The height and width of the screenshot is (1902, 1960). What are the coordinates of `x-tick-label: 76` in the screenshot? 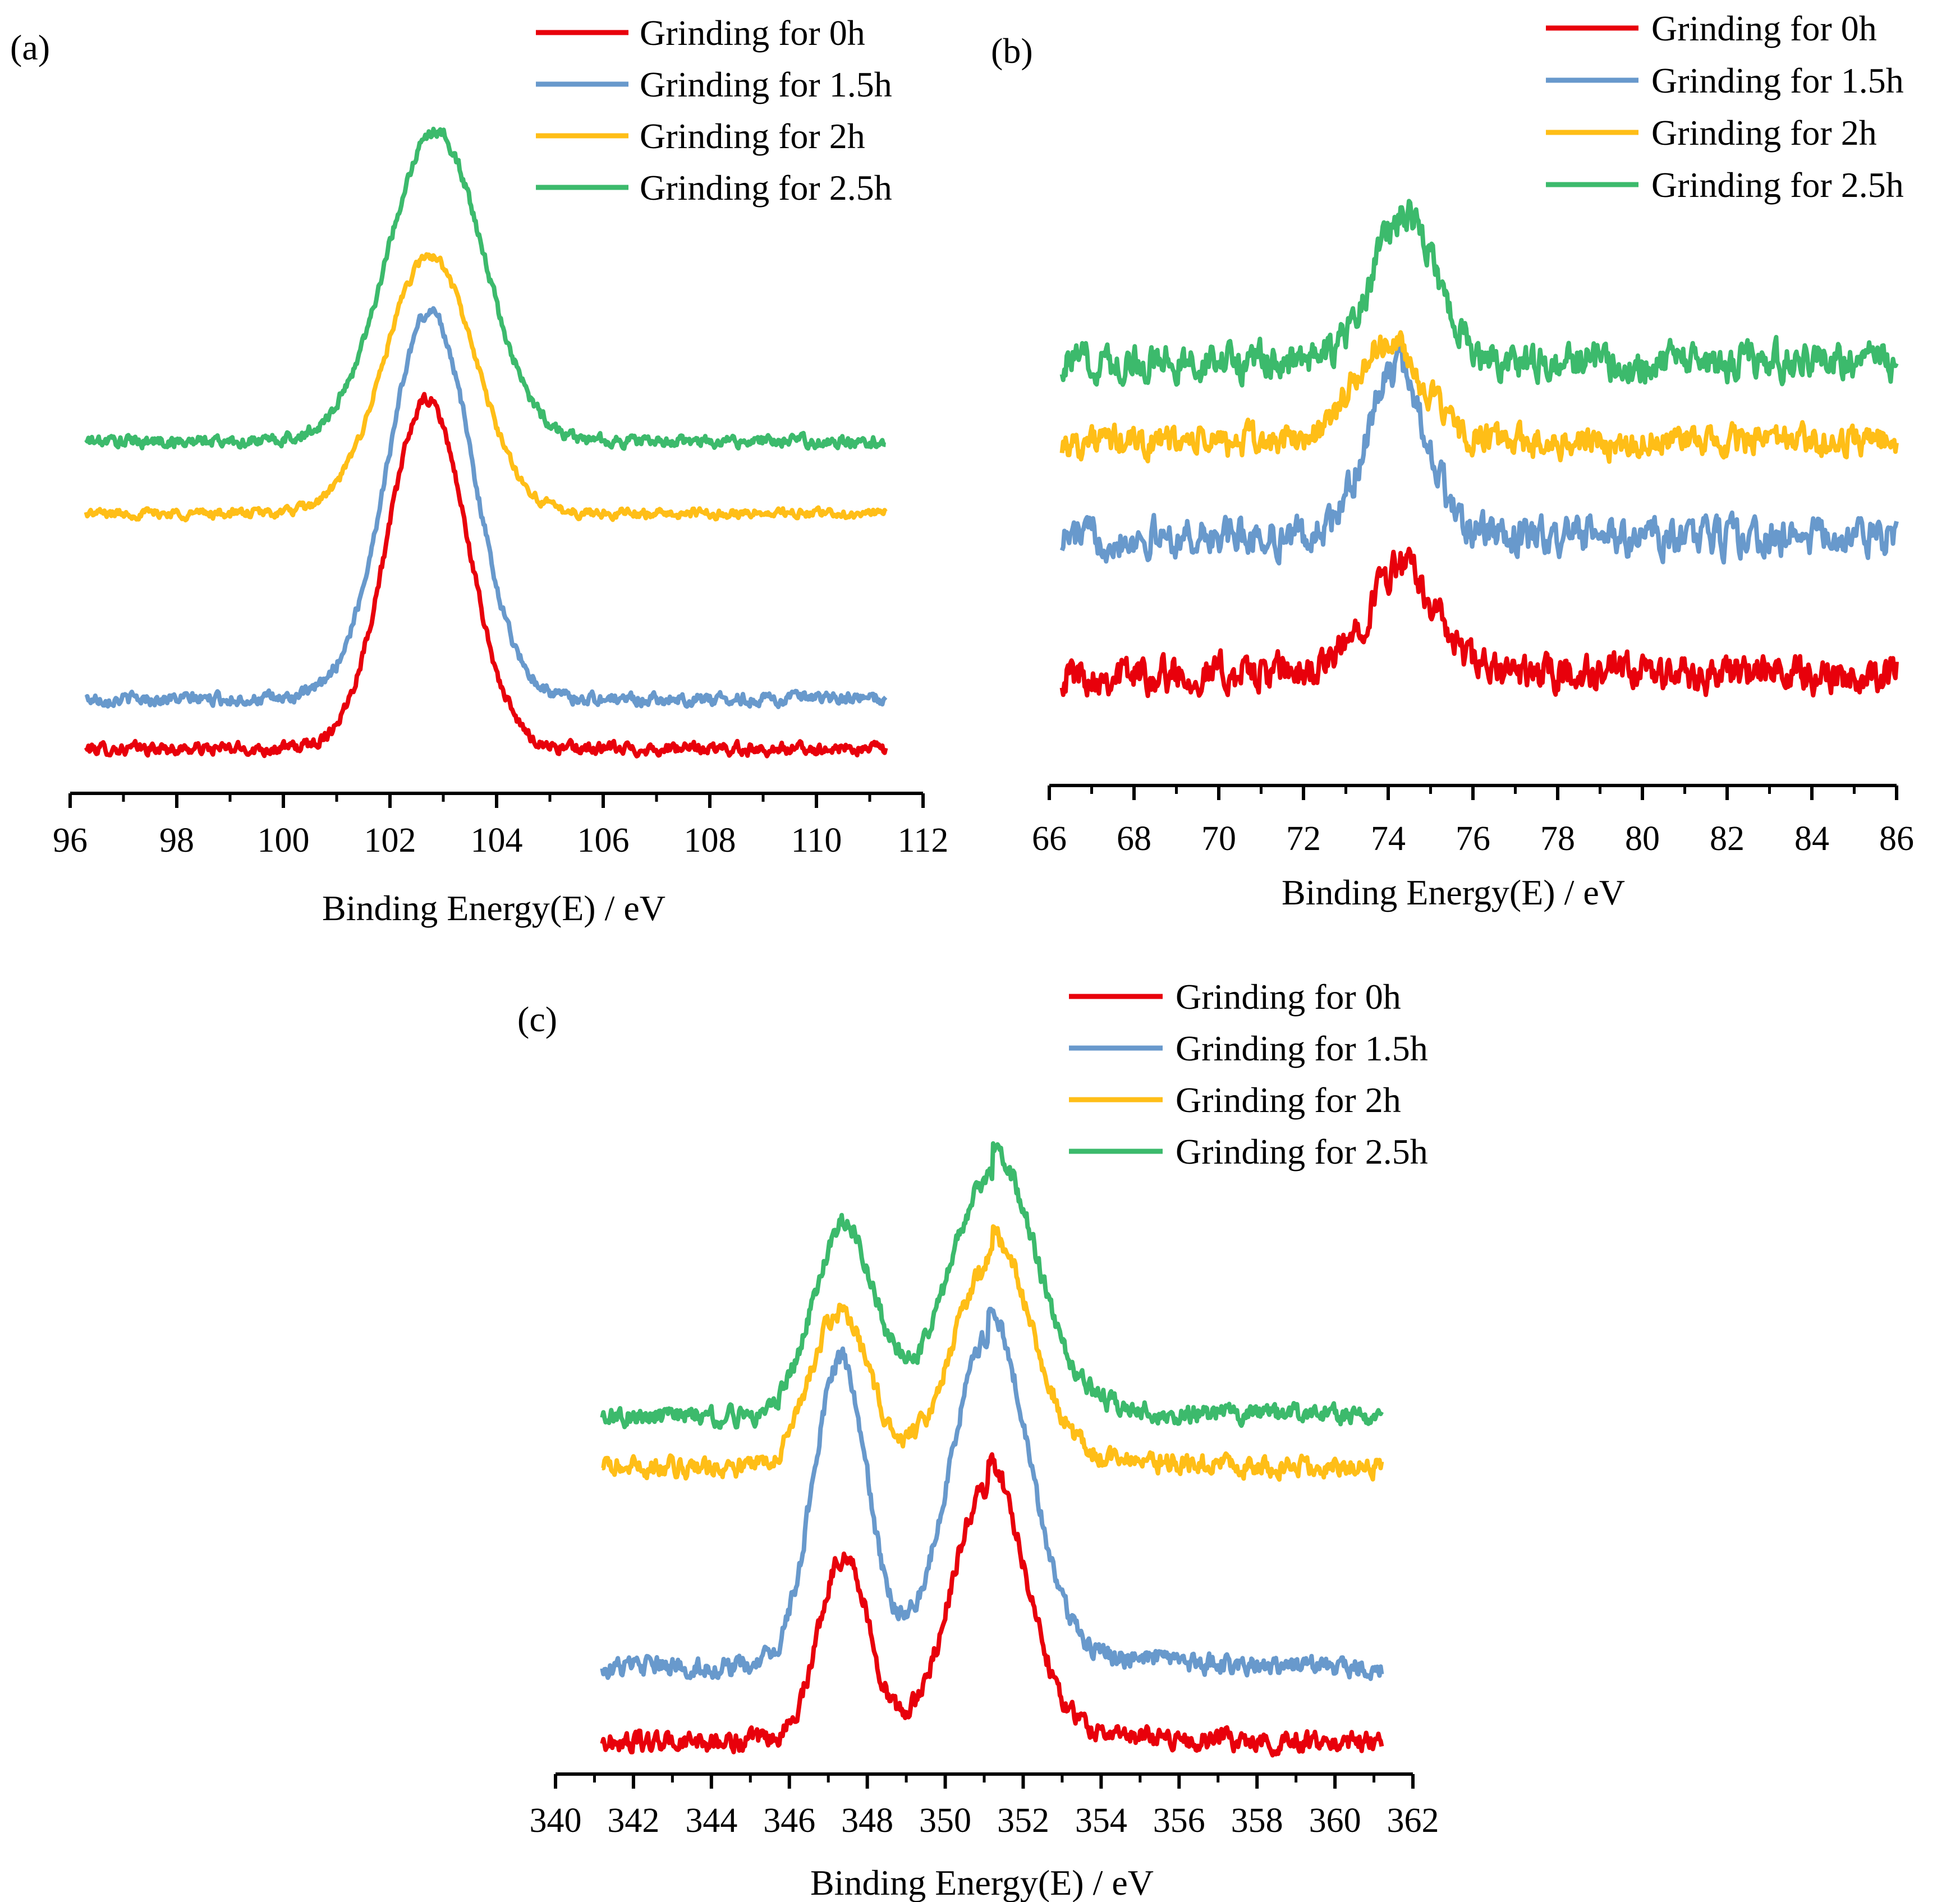 It's located at (1473, 839).